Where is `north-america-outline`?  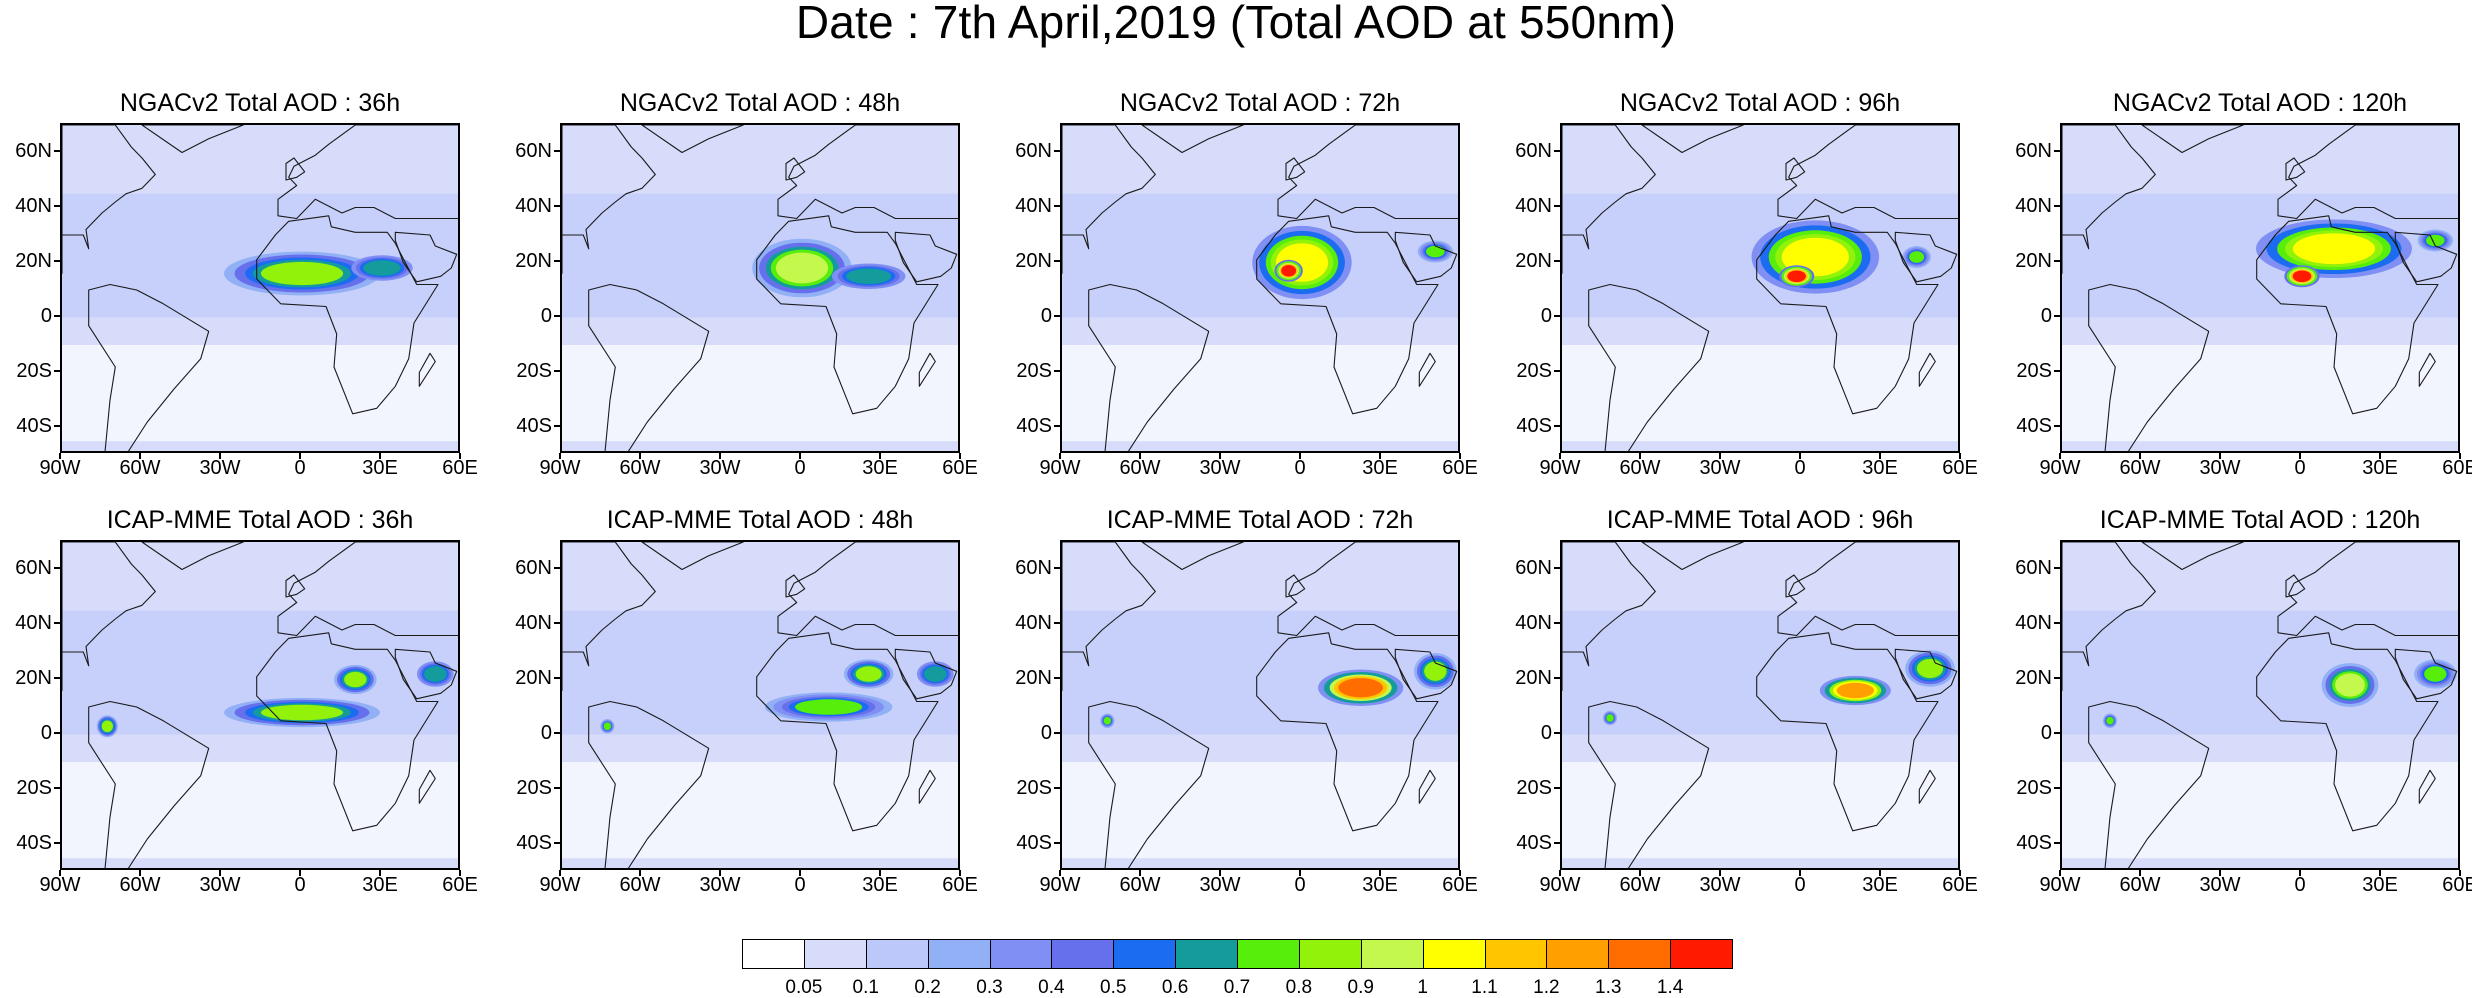
north-america-outline is located at coordinates (109, 617).